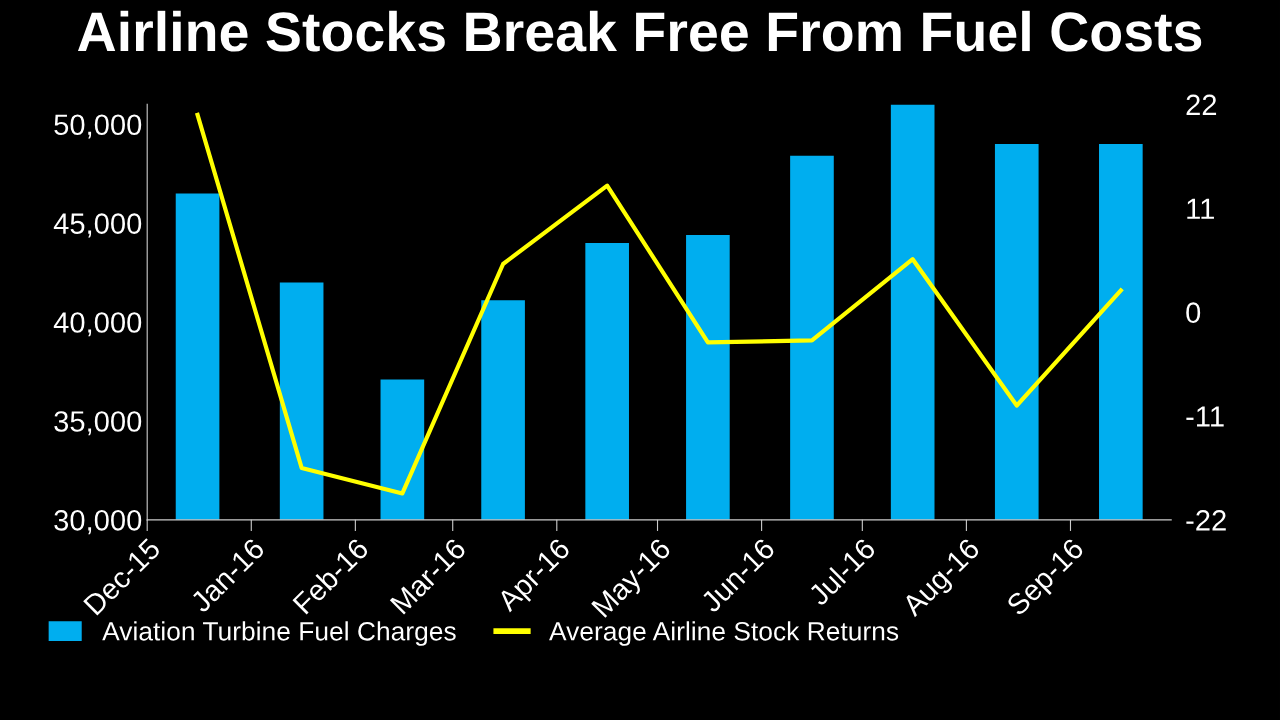 This screenshot has width=1280, height=720. What do you see at coordinates (98, 423) in the screenshot?
I see `y-tick-label: 35,000` at bounding box center [98, 423].